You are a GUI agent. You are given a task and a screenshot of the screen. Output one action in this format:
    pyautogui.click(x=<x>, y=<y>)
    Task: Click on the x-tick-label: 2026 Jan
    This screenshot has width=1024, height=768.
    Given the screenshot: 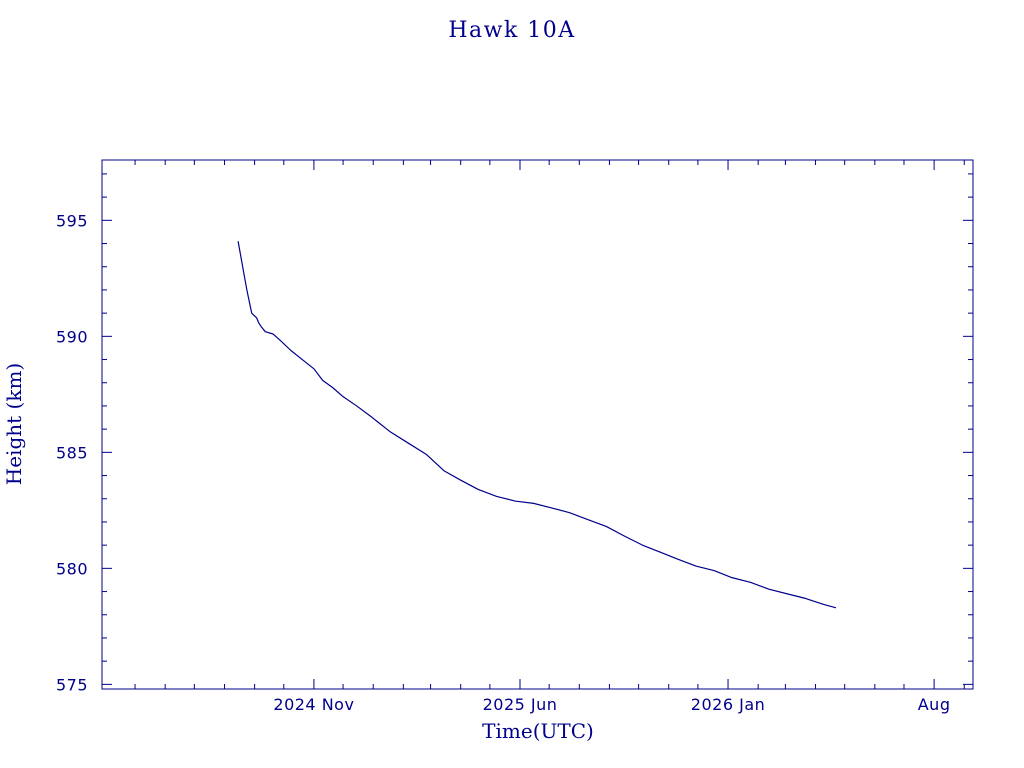 What is the action you would take?
    pyautogui.click(x=728, y=704)
    